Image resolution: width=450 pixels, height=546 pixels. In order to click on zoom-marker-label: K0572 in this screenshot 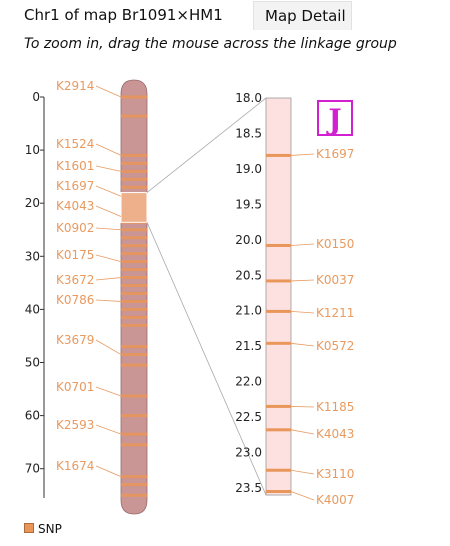, I will do `click(335, 346)`.